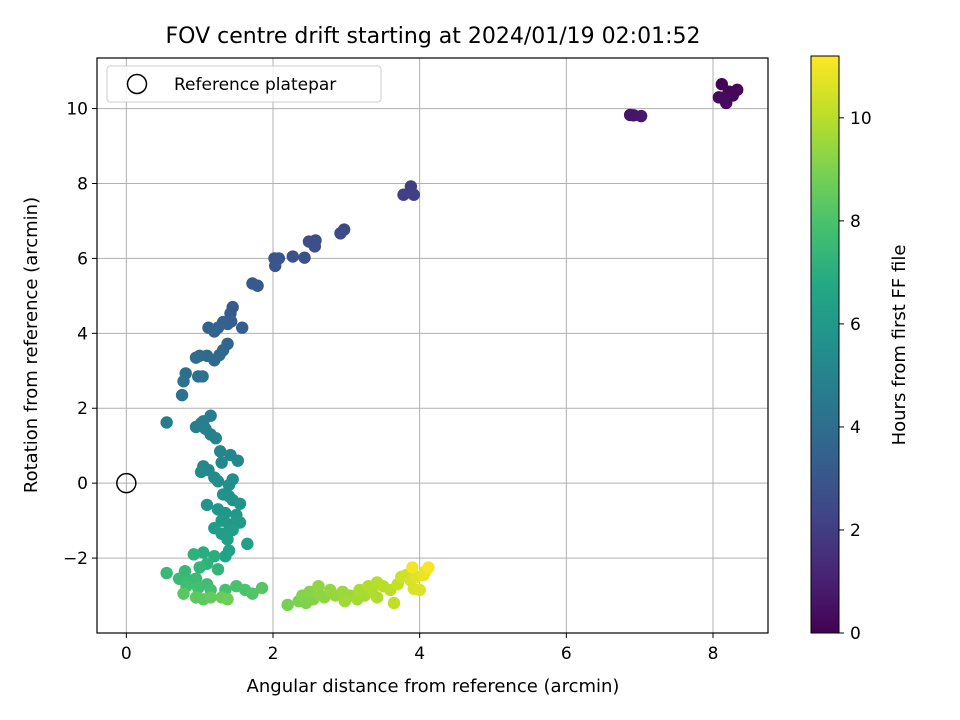 This screenshot has width=960, height=720. Describe the element at coordinates (566, 654) in the screenshot. I see `x-tick-label: 6` at that location.